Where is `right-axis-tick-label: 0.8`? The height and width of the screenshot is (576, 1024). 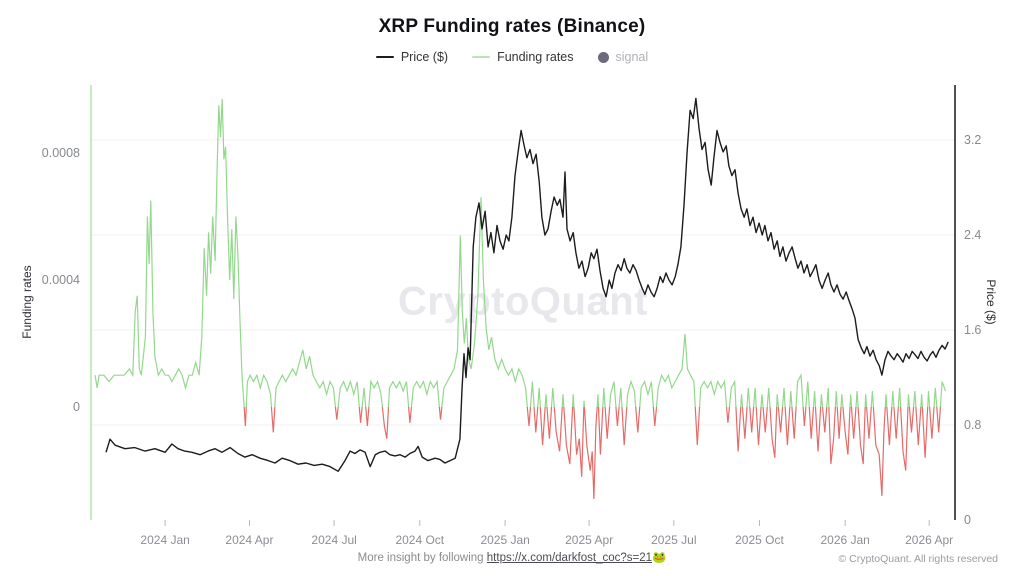
right-axis-tick-label: 0.8 is located at coordinates (973, 424).